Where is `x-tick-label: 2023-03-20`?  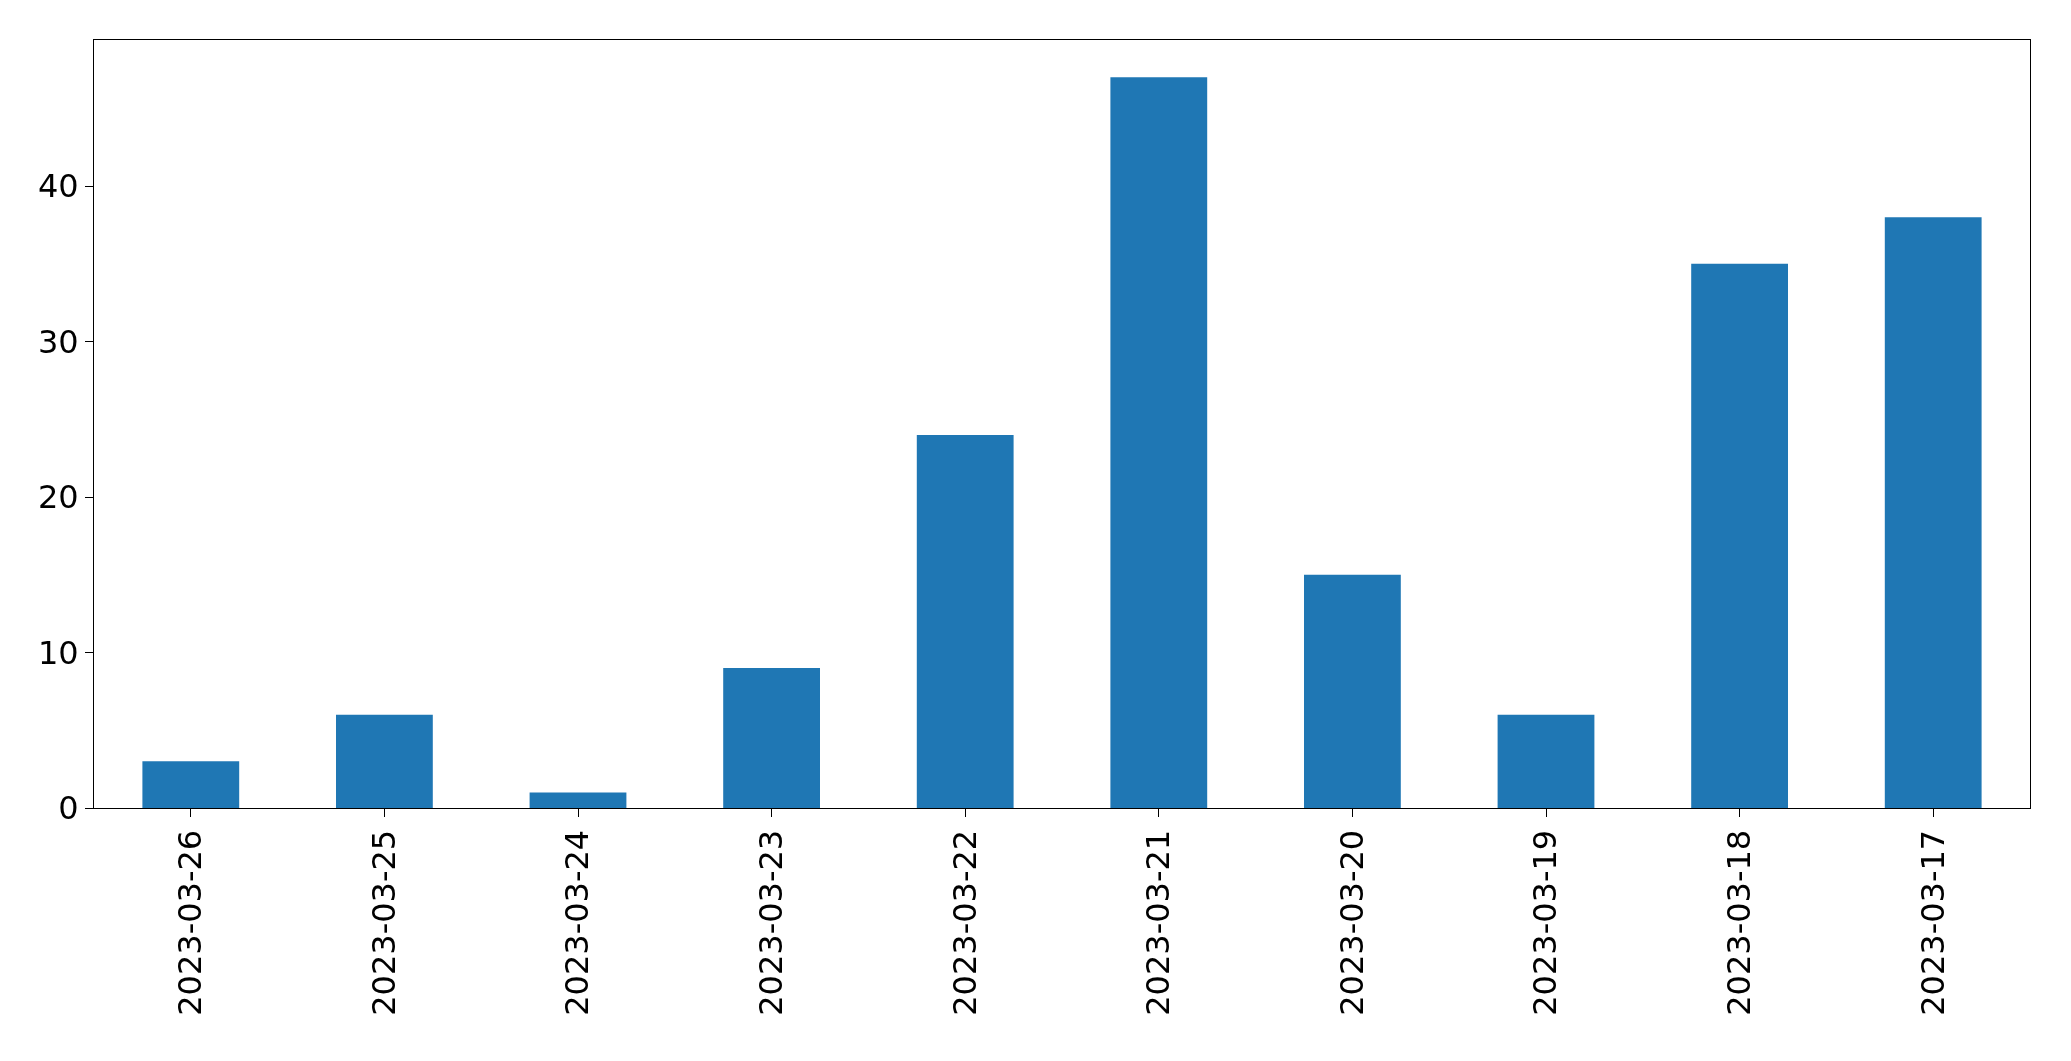 x-tick-label: 2023-03-20 is located at coordinates (1351, 922).